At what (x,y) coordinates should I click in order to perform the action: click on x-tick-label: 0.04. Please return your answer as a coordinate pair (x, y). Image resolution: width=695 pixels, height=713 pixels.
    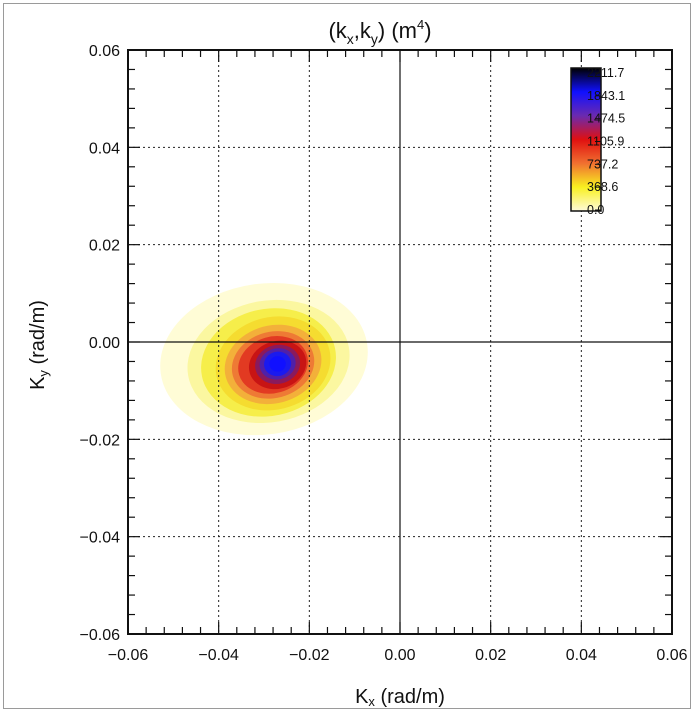
    Looking at the image, I should click on (581, 655).